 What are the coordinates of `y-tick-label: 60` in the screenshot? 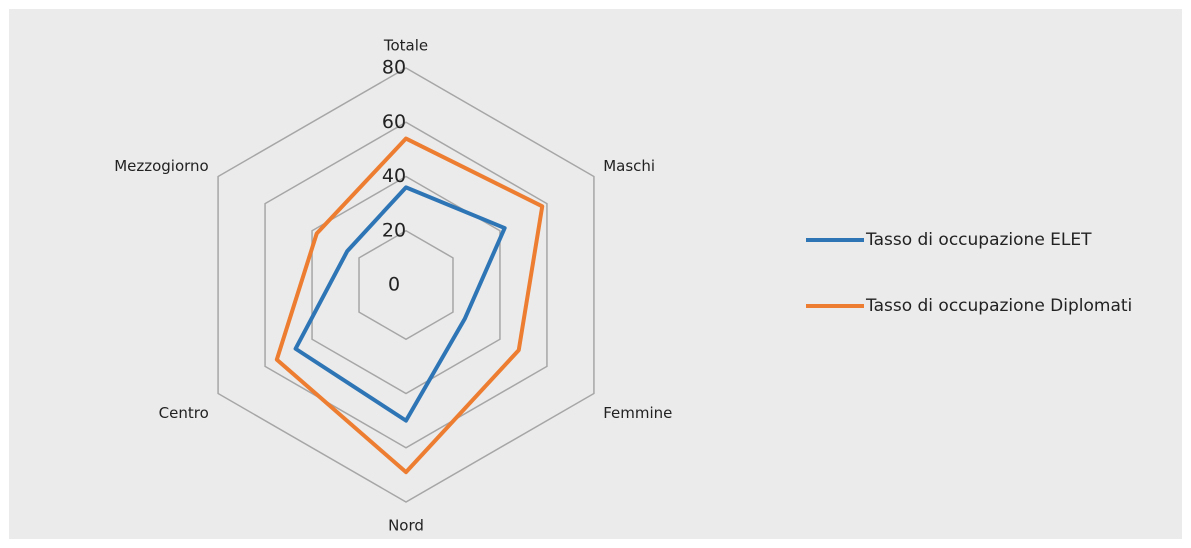 It's located at (394, 122).